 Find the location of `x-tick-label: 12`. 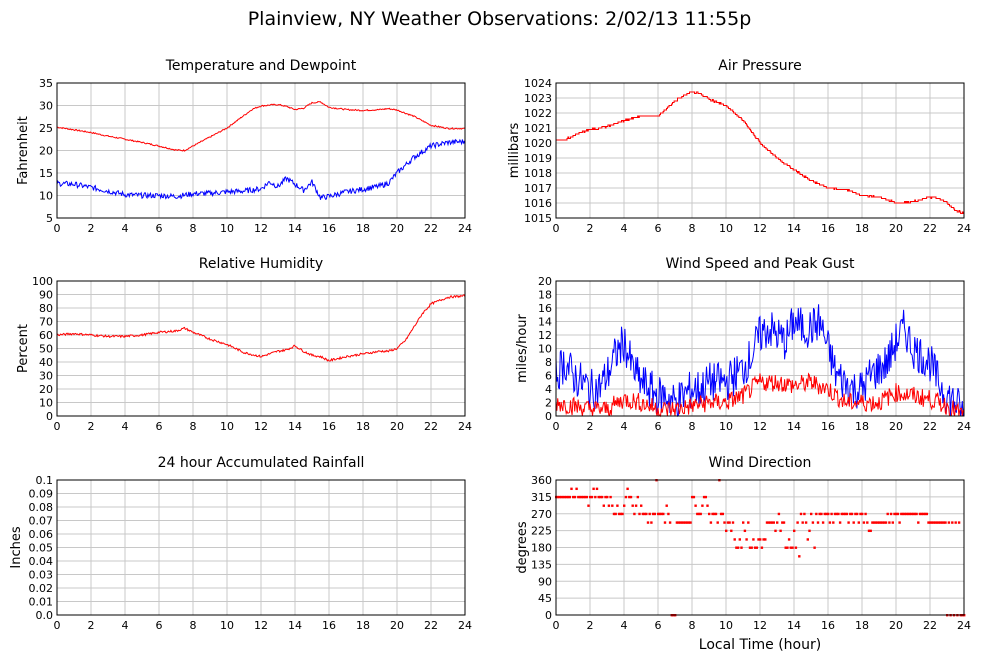

x-tick-label: 12 is located at coordinates (261, 228).